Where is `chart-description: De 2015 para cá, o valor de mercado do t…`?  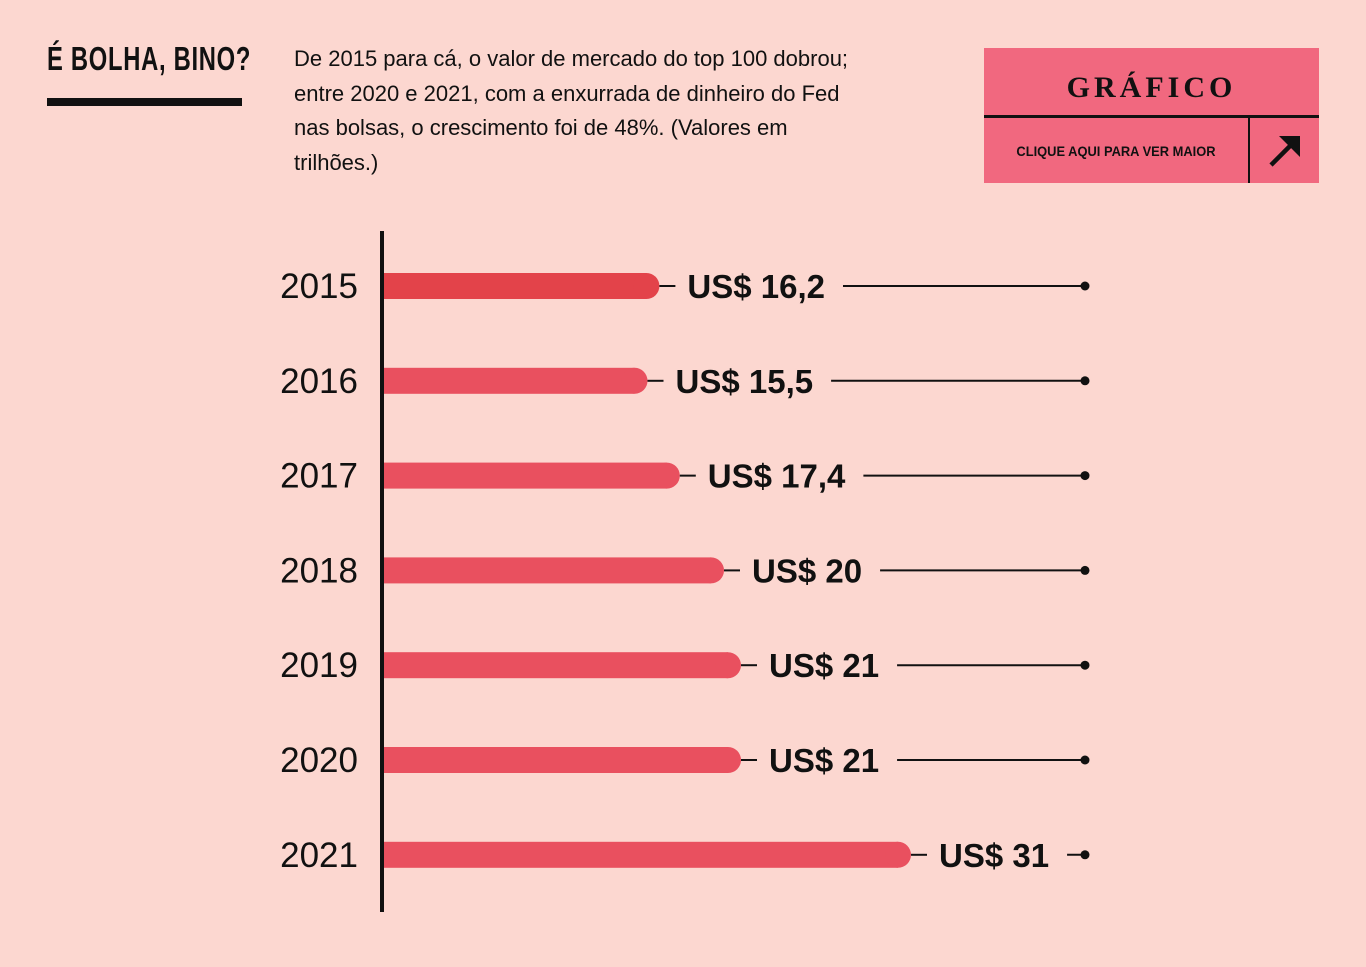 chart-description: De 2015 para cá, o valor de mercado do t… is located at coordinates (571, 110).